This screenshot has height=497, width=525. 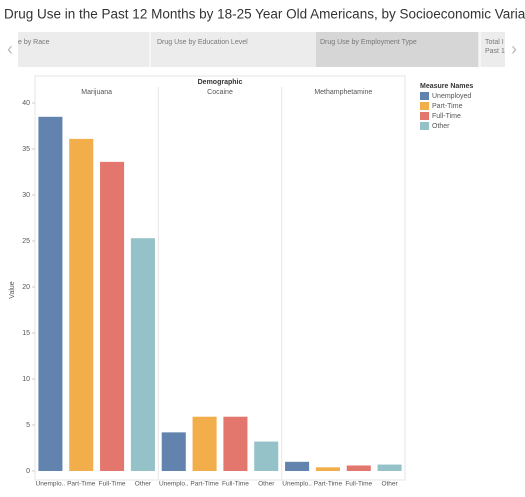 What do you see at coordinates (368, 42) in the screenshot?
I see `tab: Drug Use by Employment Type` at bounding box center [368, 42].